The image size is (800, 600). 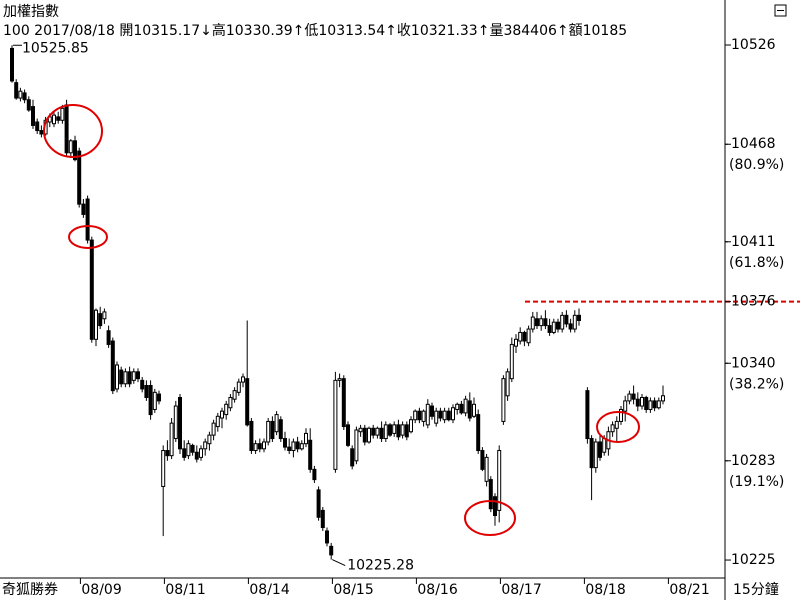 What do you see at coordinates (756, 165) in the screenshot?
I see `fib-label: (80.9%)` at bounding box center [756, 165].